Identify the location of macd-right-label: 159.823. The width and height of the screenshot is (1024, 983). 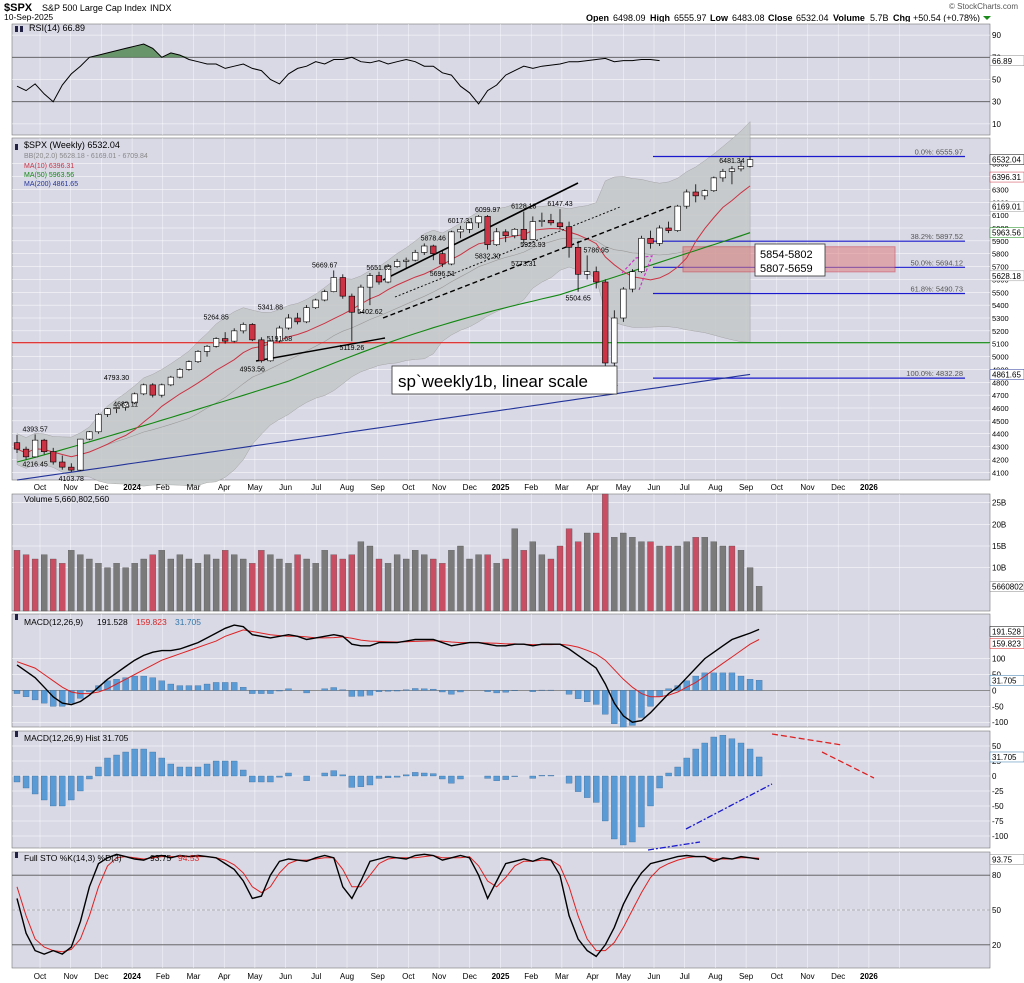
(1006, 644).